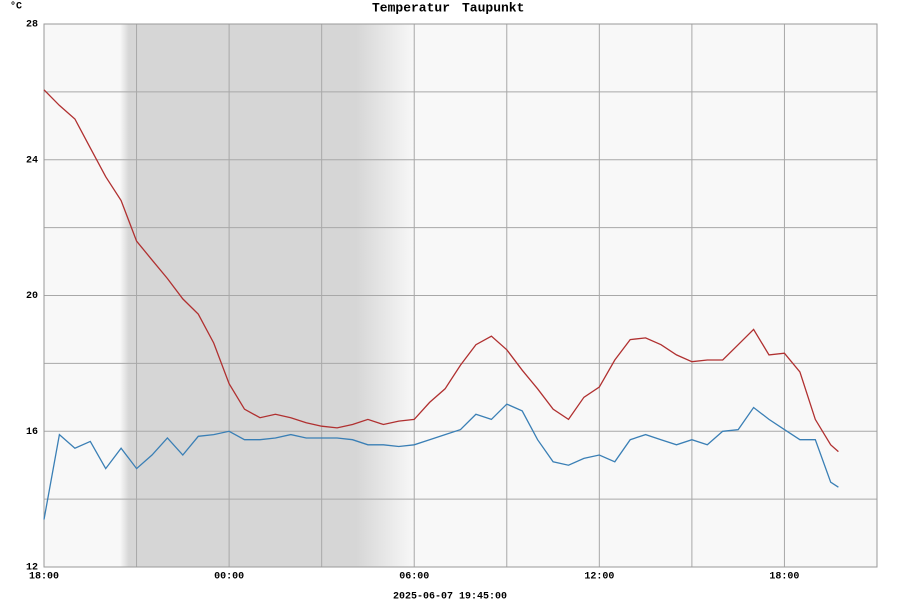  Describe the element at coordinates (16, 7) in the screenshot. I see `y-axis-label: °C` at that location.